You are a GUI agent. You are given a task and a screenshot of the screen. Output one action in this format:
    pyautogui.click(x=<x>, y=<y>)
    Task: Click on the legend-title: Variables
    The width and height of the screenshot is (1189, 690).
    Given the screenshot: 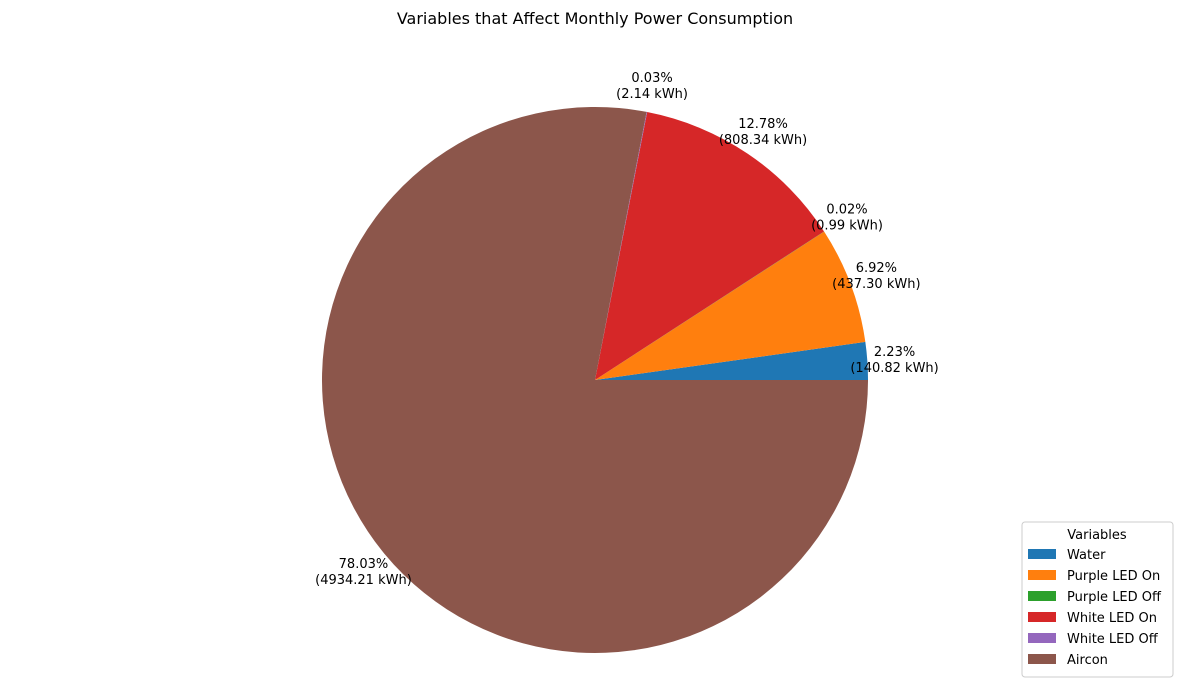 What is the action you would take?
    pyautogui.click(x=1097, y=535)
    